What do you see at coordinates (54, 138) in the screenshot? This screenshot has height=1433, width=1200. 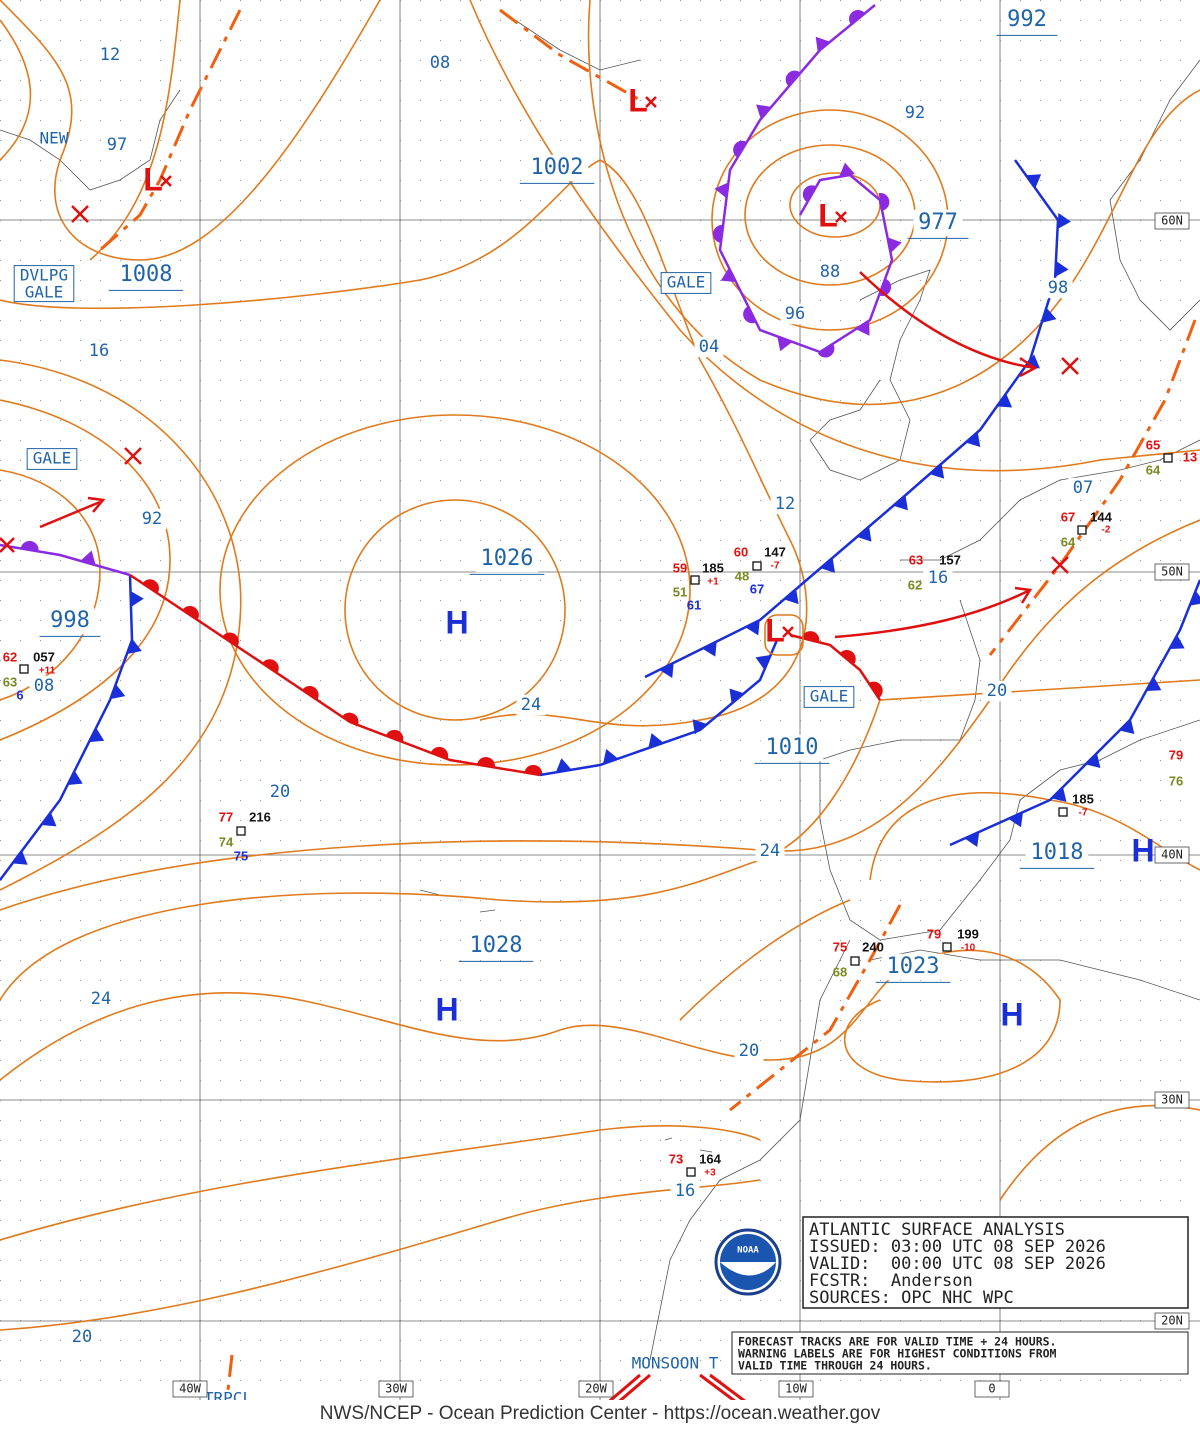 I see `boxed-label: NEW` at bounding box center [54, 138].